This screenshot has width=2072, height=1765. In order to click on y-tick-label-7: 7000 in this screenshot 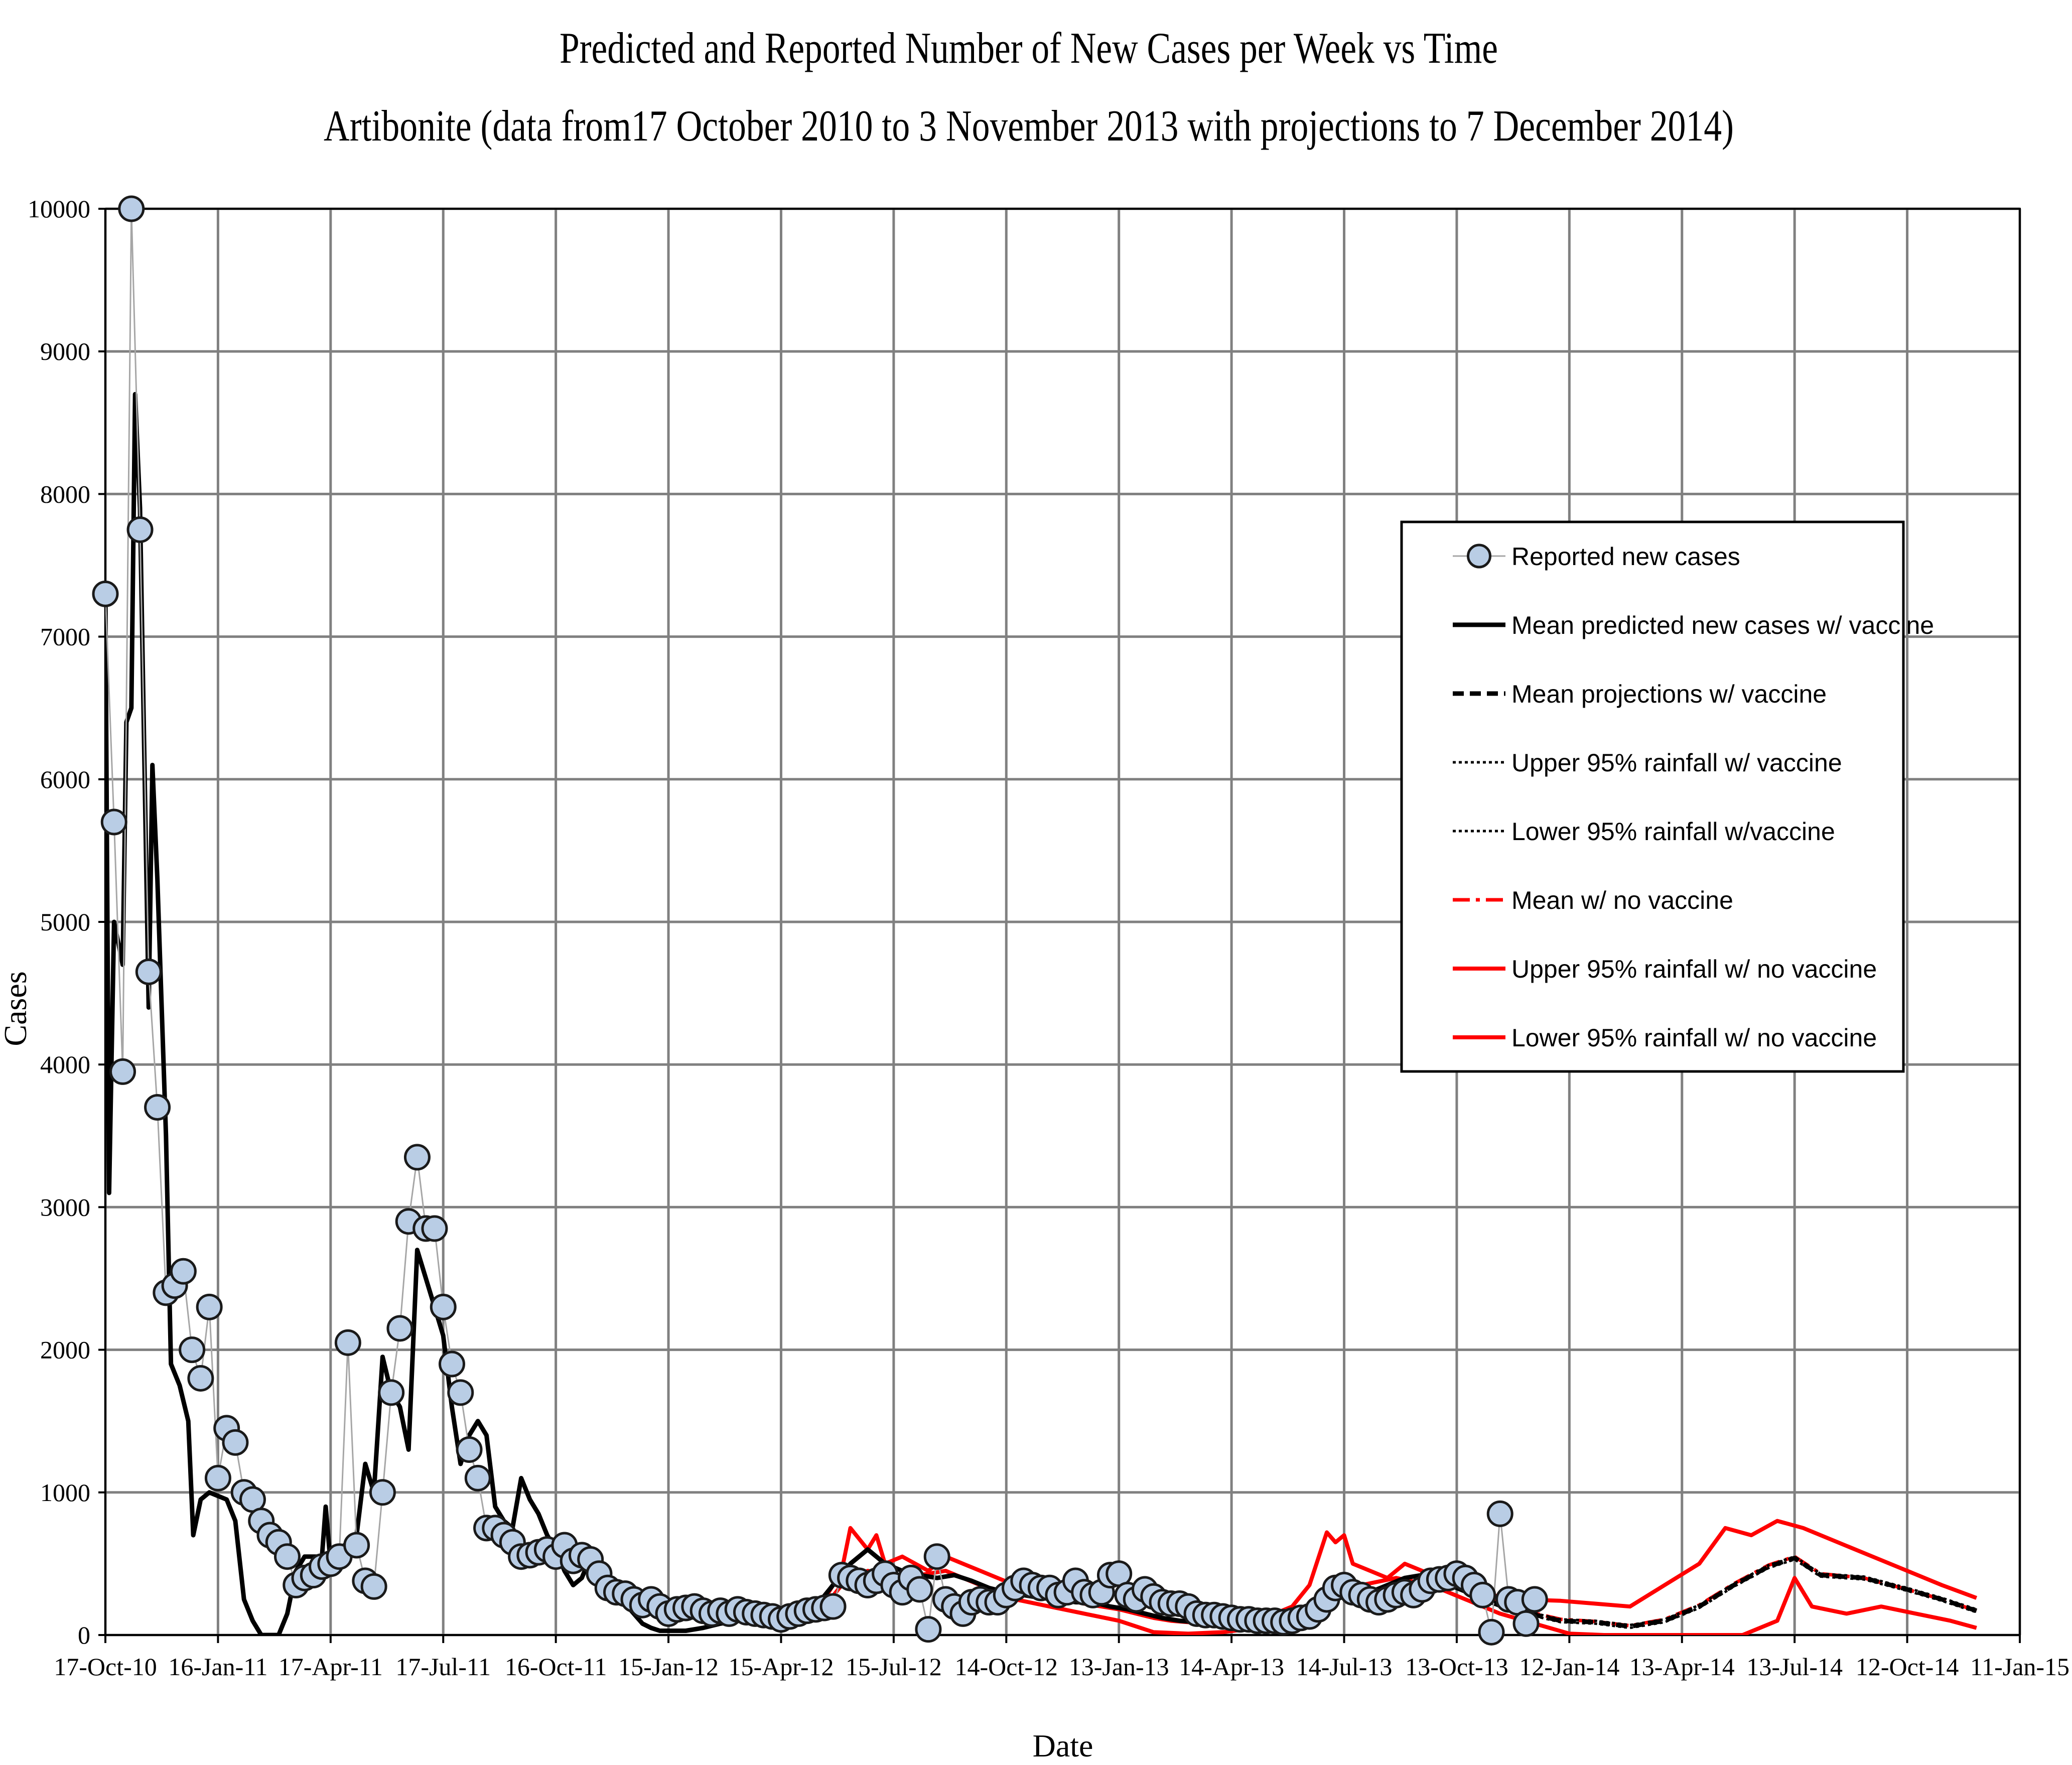, I will do `click(65, 637)`.